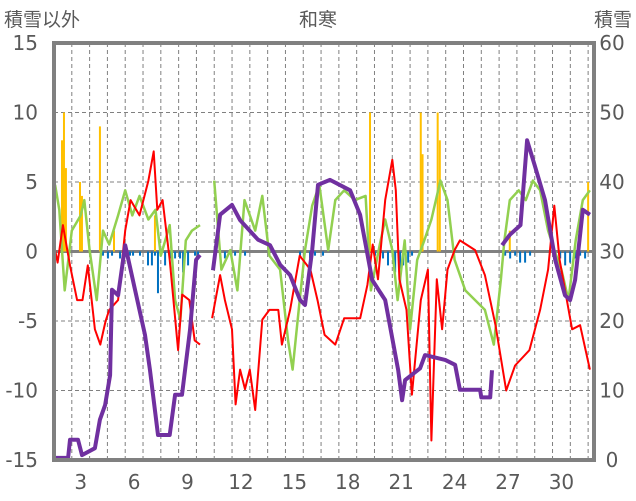  I want to click on right-tick-label: 60, so click(611, 43).